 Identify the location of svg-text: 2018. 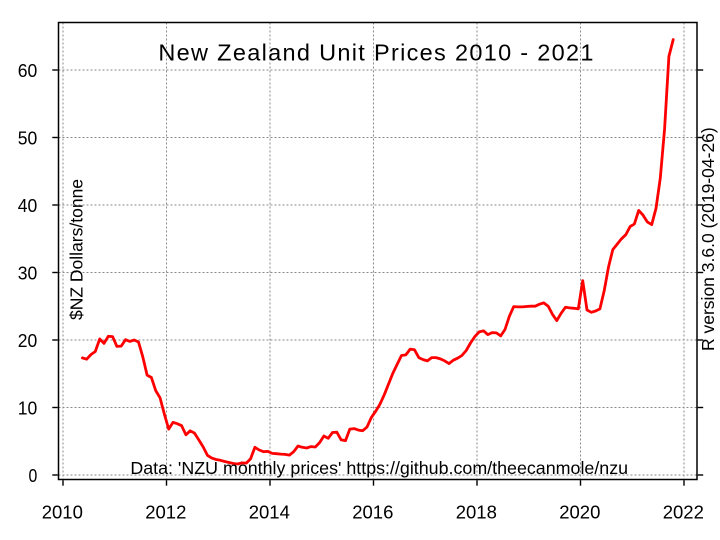
(476, 512).